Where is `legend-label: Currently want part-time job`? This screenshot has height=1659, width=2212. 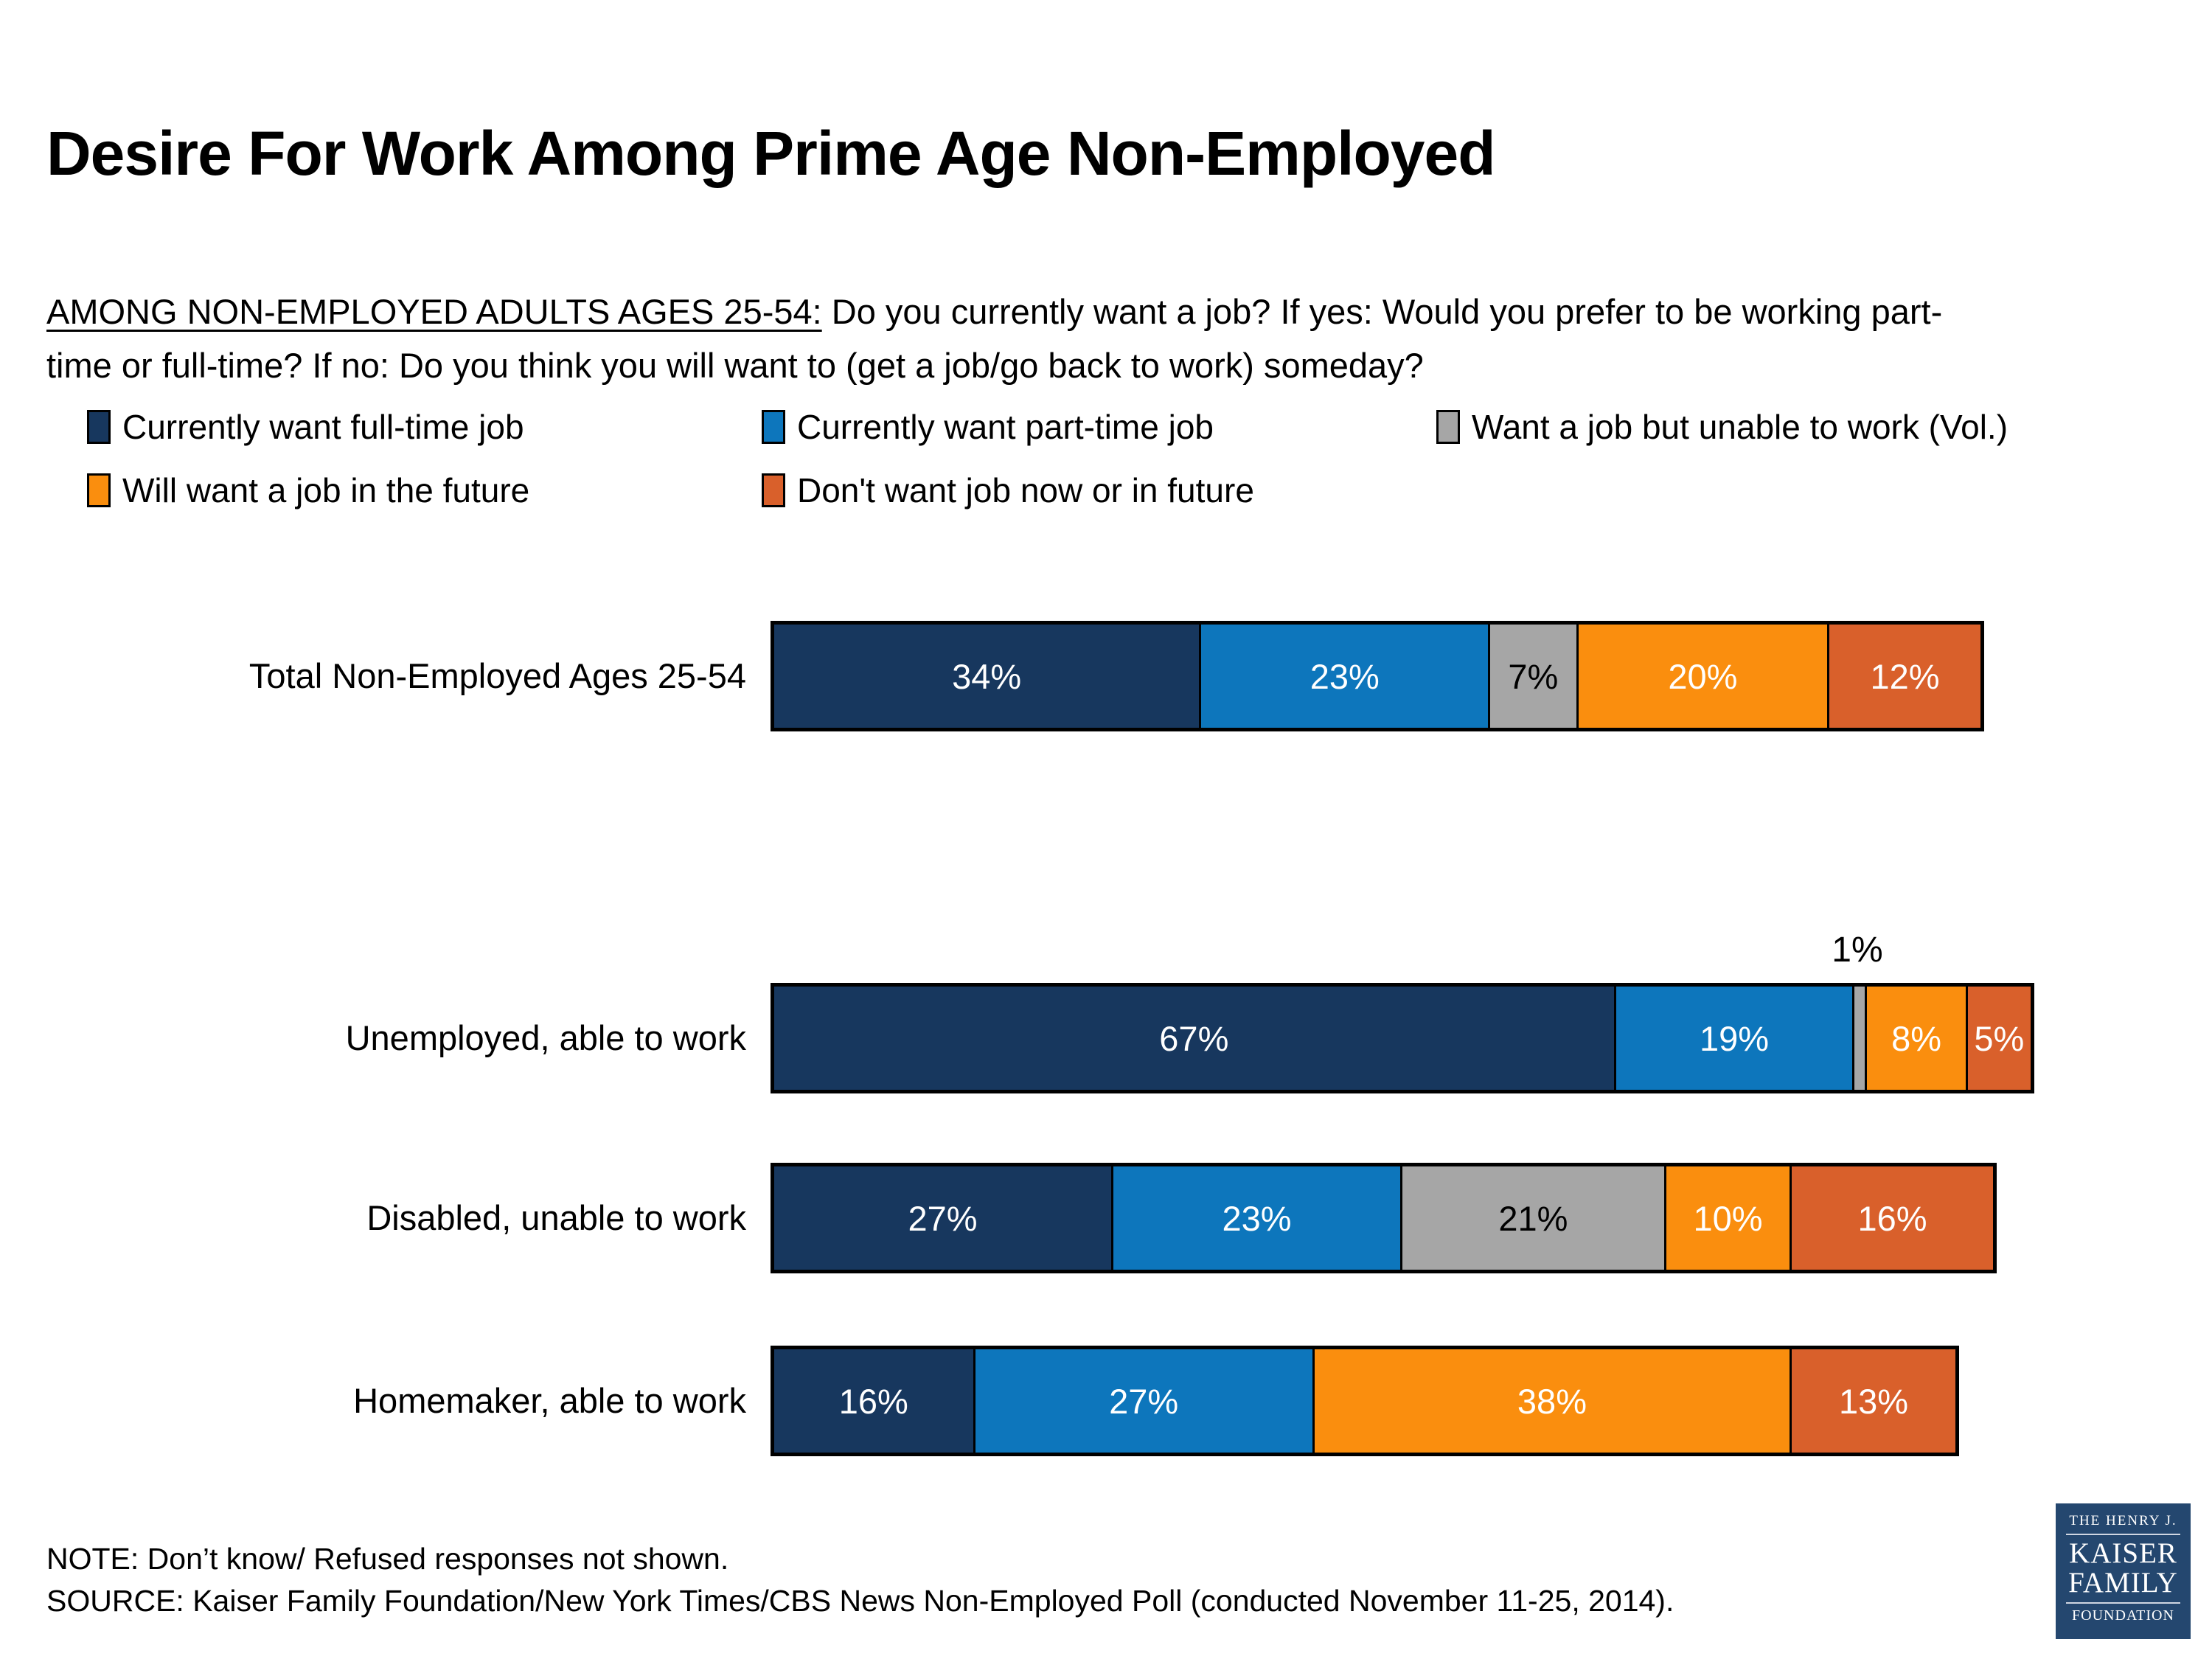 legend-label: Currently want part-time job is located at coordinates (1005, 427).